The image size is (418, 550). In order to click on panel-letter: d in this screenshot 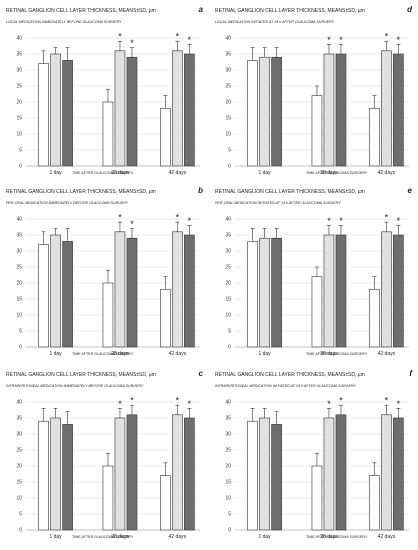, I will do `click(409, 9)`.